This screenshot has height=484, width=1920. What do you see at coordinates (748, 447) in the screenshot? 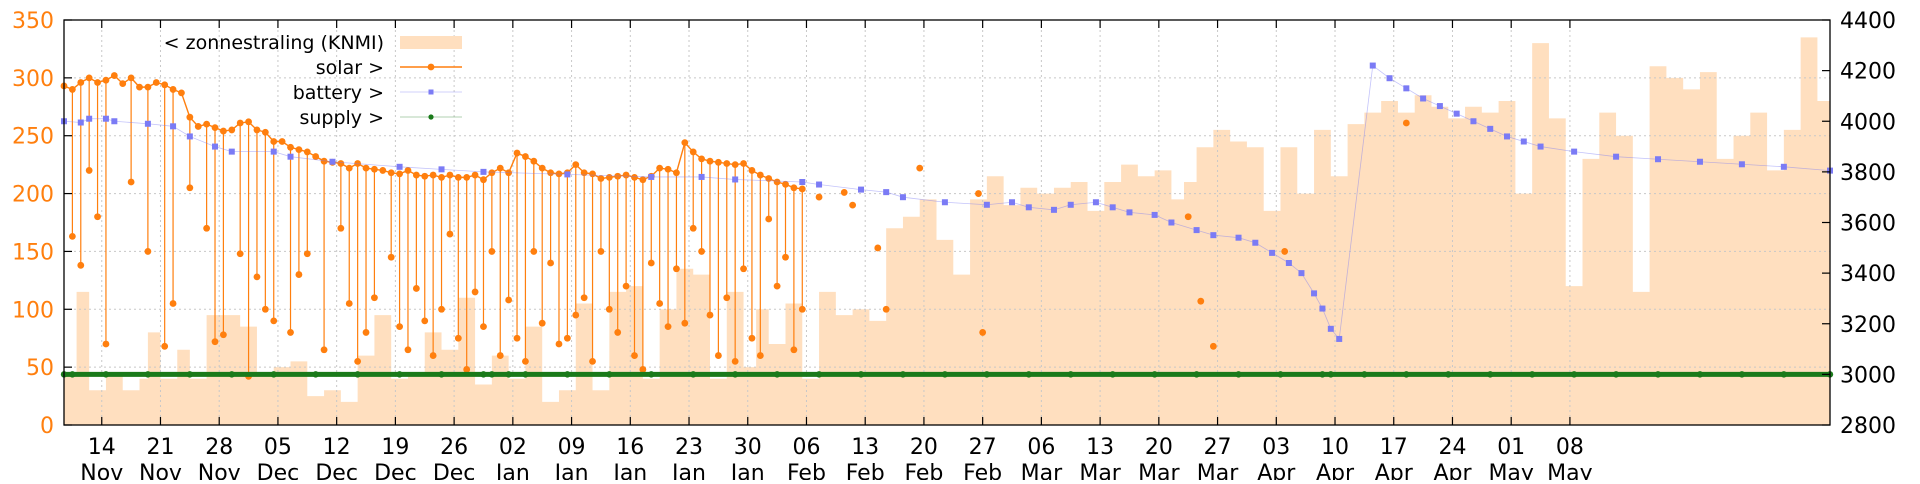
I see `x-tick-day-11: 30` at bounding box center [748, 447].